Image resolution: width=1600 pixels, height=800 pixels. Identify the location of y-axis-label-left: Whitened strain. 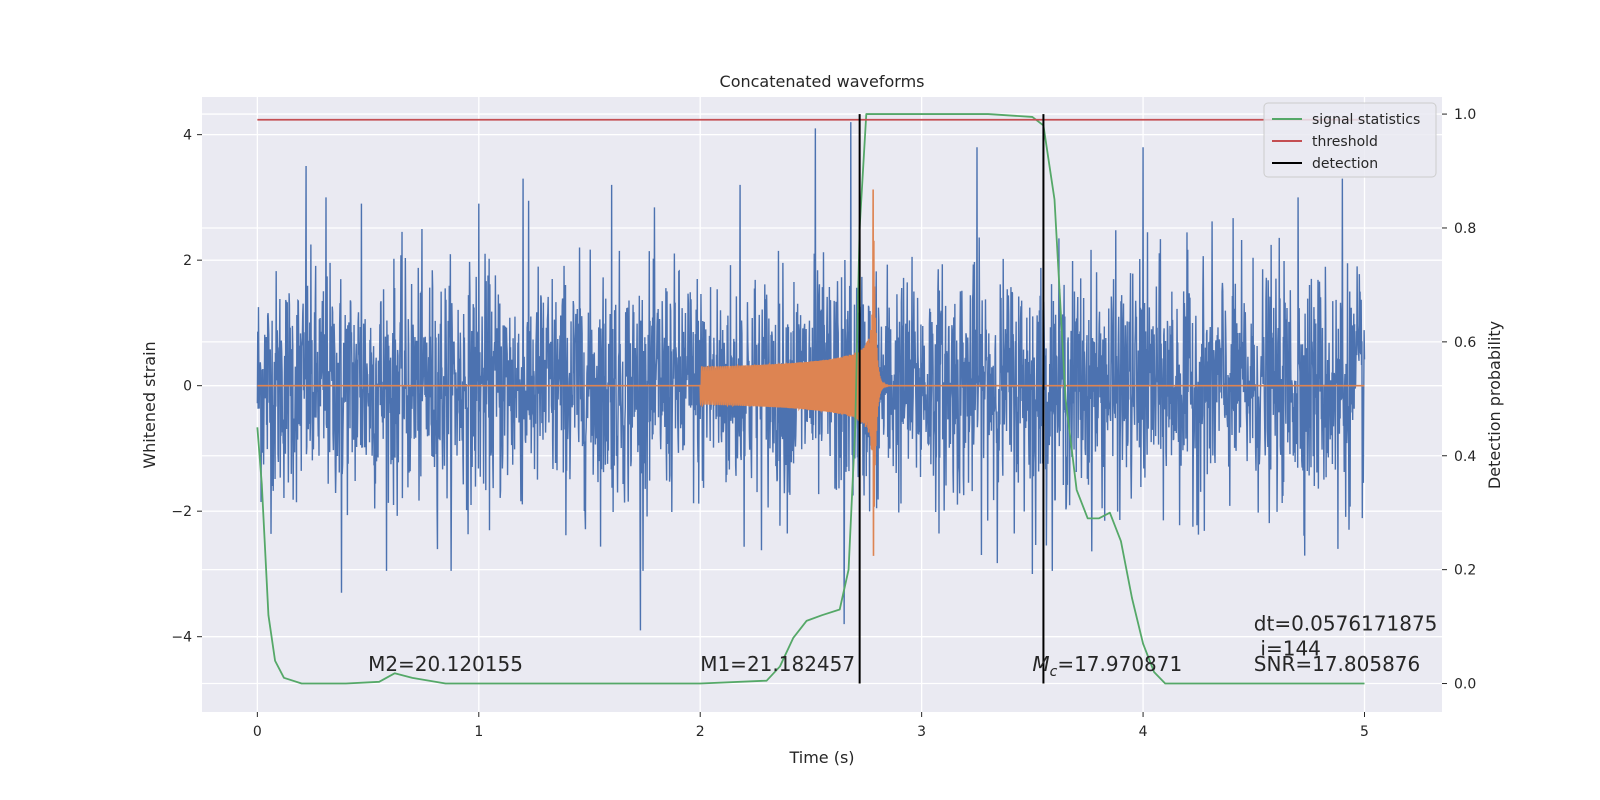
(149, 404).